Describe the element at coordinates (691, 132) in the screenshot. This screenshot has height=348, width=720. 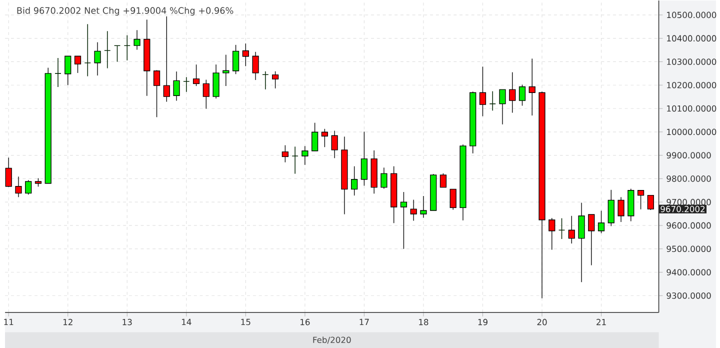
I see `y-tick-label: 10000.0000` at that location.